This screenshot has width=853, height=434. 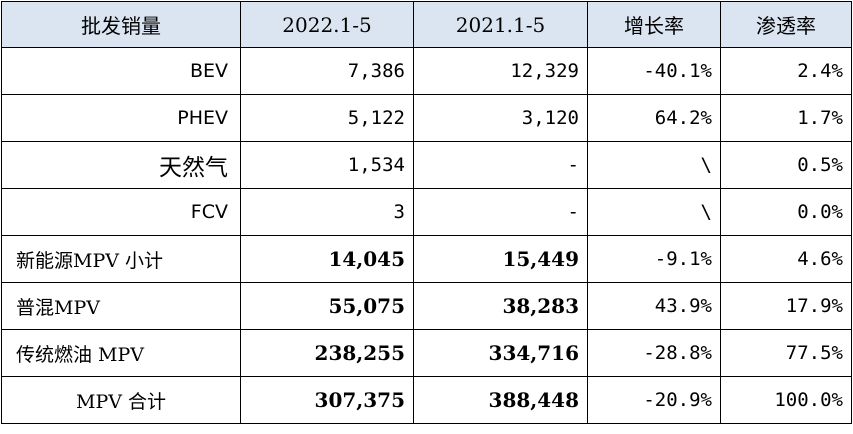 I want to click on table-row-conventional-fuel: 传统燃油 MPV 238,255 334,716 -28.8% 77.5%, so click(x=426, y=353).